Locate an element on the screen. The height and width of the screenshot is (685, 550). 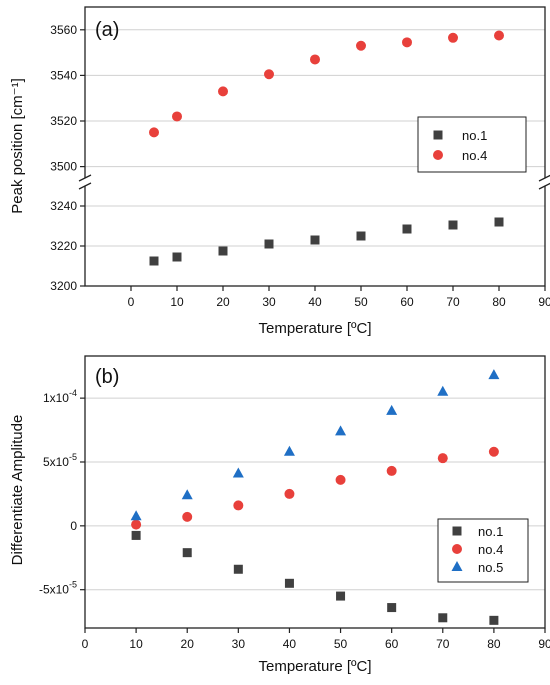
b-x-tick-label: 70 is located at coordinates (443, 644).